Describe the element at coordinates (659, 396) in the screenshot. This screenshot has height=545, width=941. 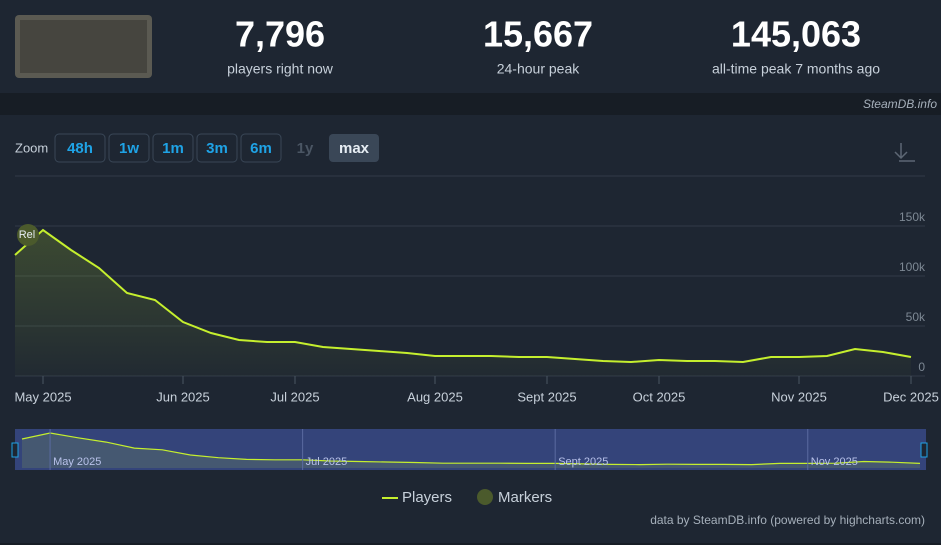
I see `x-tick-label: Oct 2025` at that location.